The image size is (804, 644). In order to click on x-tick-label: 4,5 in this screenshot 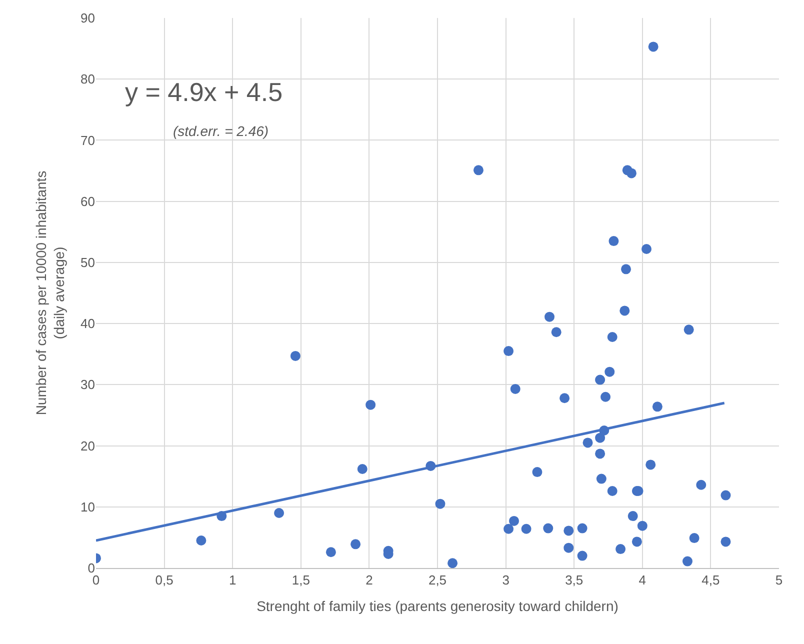, I will do `click(711, 580)`.